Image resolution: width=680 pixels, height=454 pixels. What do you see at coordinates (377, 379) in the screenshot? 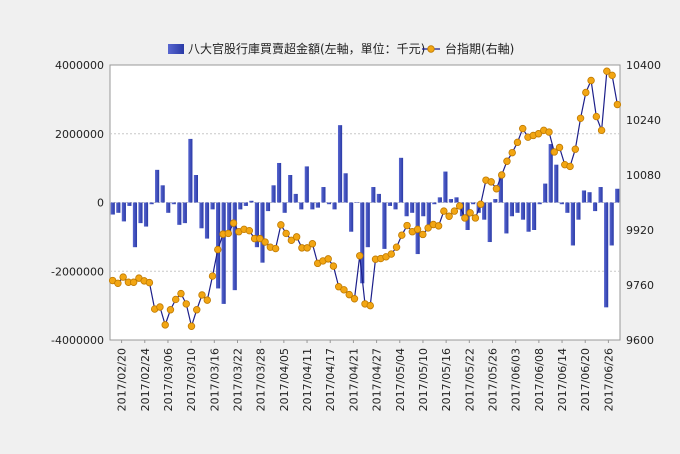
I see `x-tick-label: 2017/04/27` at bounding box center [377, 379].